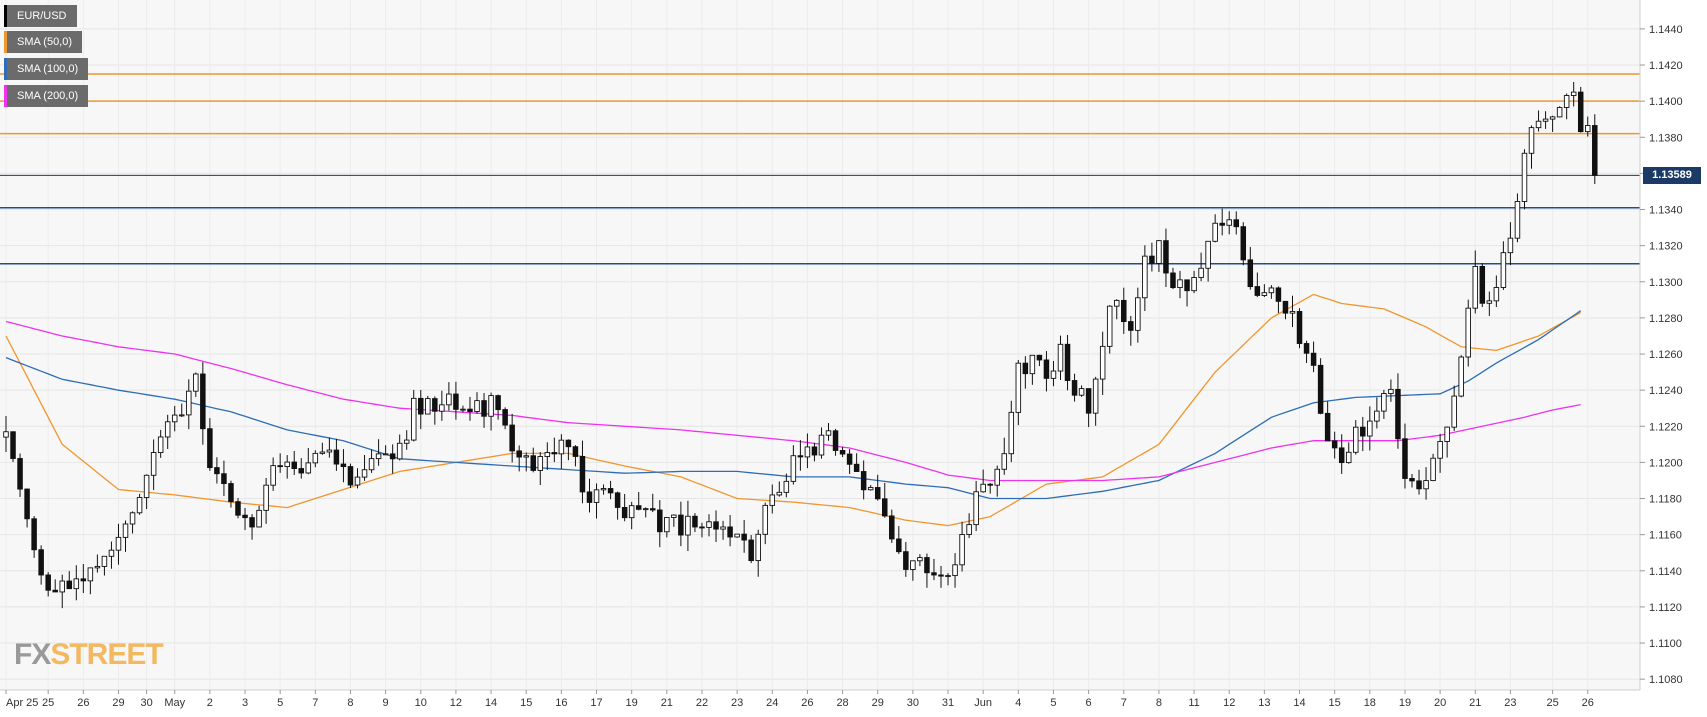  What do you see at coordinates (1018, 703) in the screenshot?
I see `x-tick-label: 4` at bounding box center [1018, 703].